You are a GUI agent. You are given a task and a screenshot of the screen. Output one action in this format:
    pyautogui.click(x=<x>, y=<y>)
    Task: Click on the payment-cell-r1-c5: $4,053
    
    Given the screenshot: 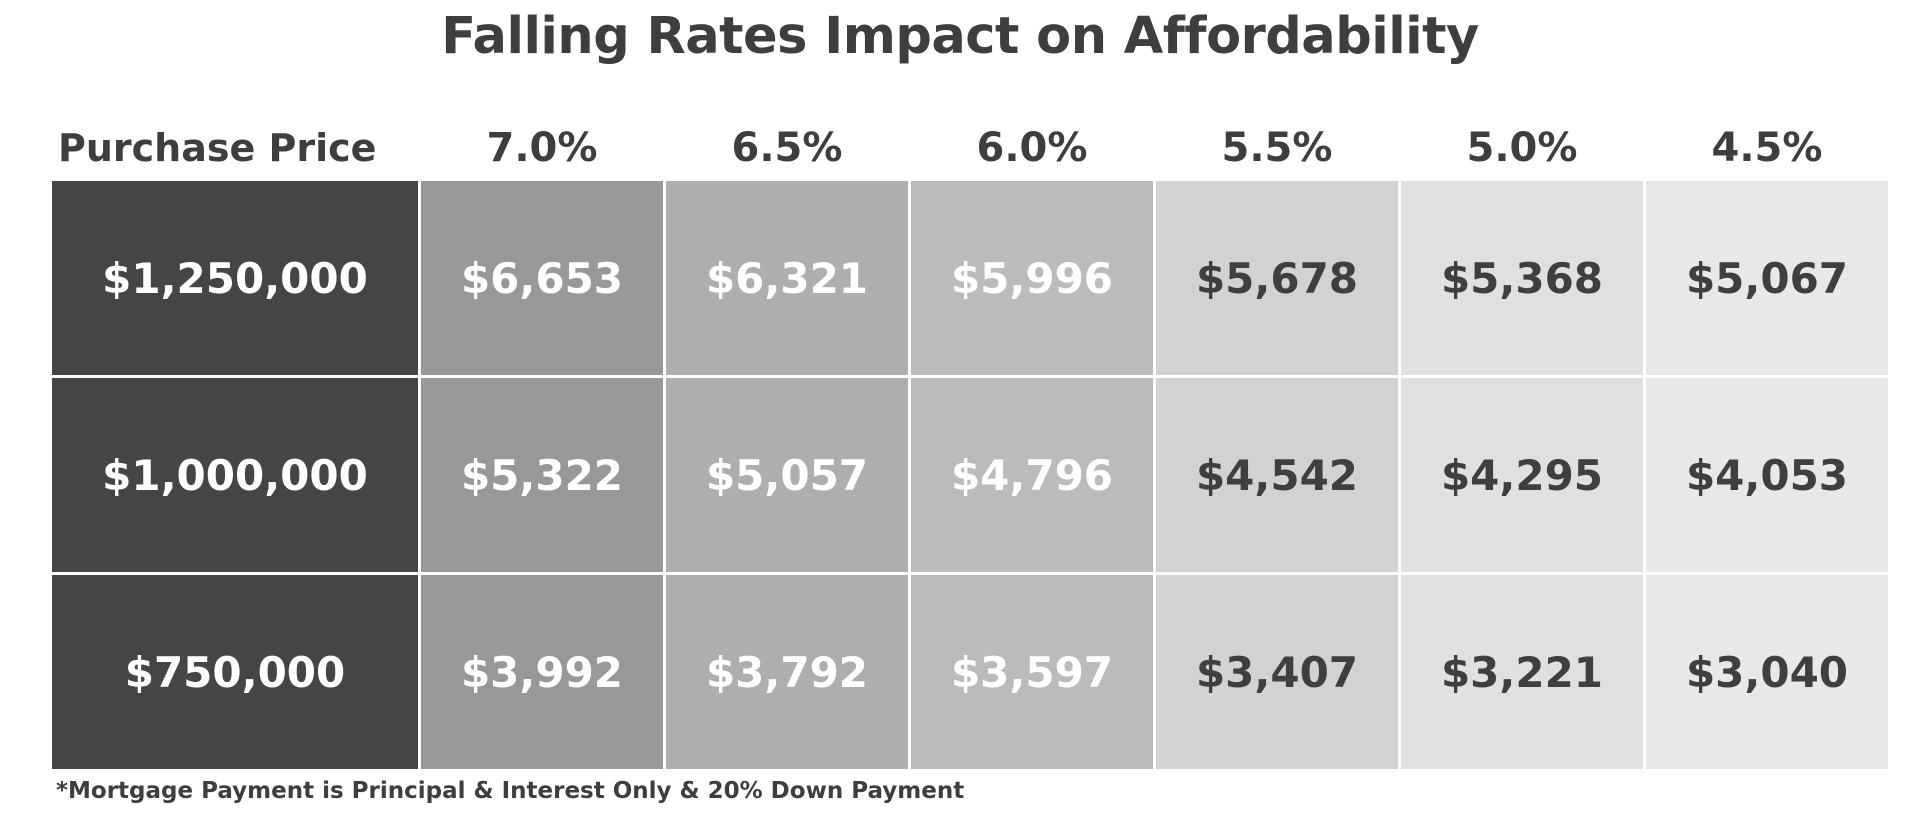 What is the action you would take?
    pyautogui.click(x=1767, y=475)
    